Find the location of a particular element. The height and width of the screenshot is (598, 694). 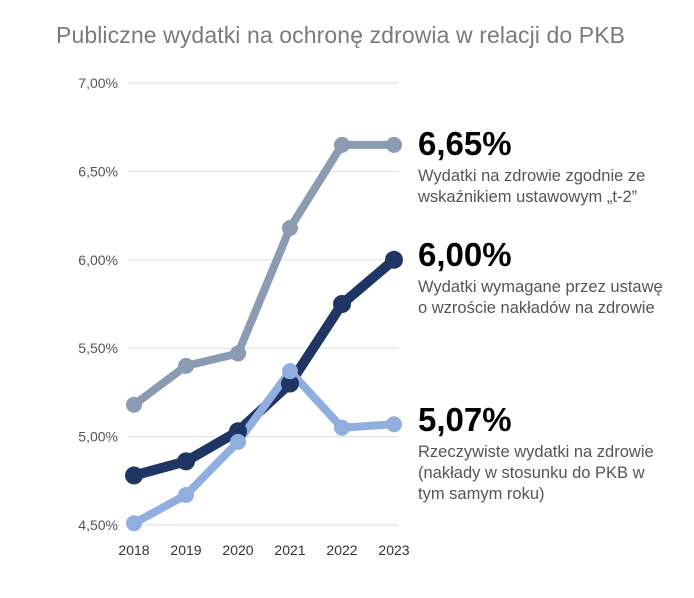

series-line is located at coordinates (264, 447).